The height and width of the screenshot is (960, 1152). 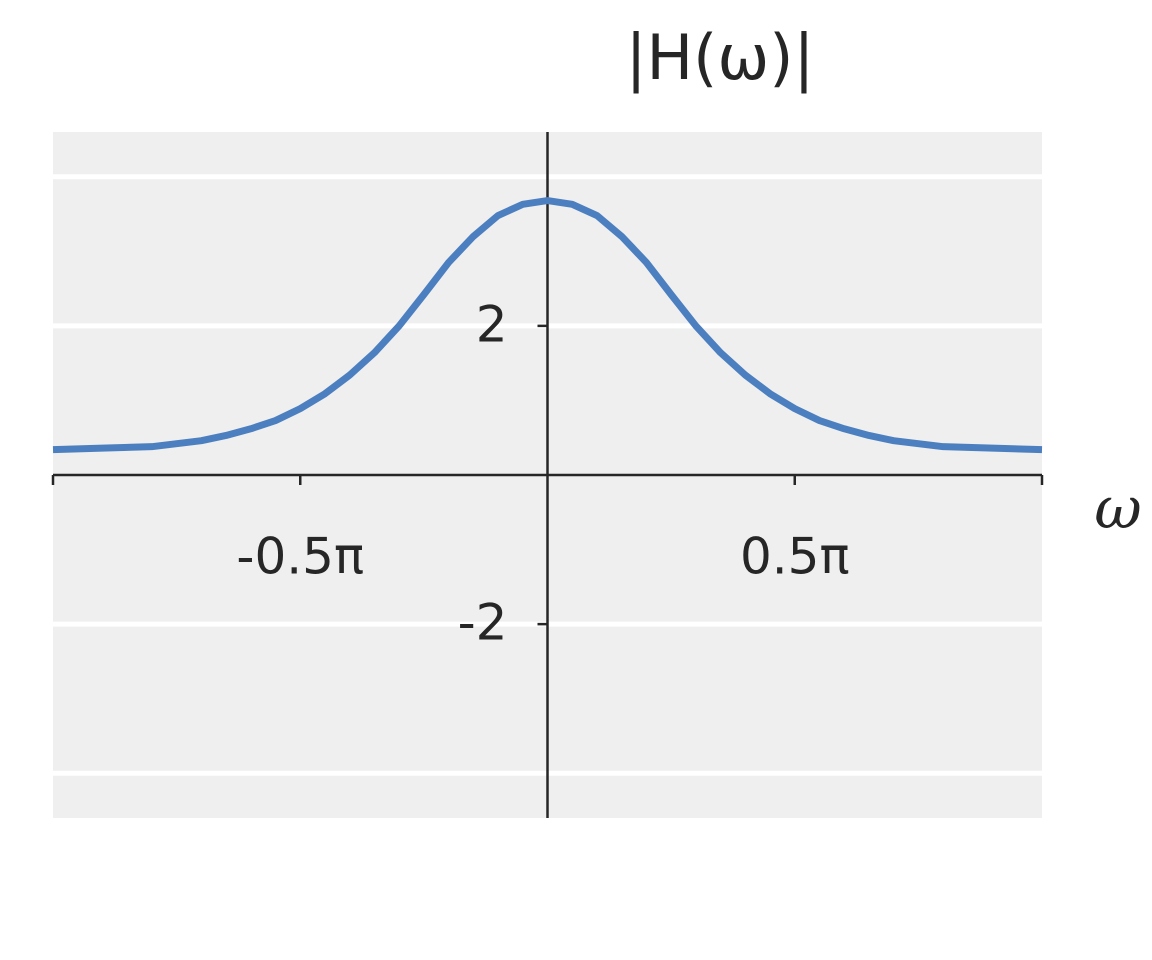 I want to click on chart-title: |H(ω)|, so click(x=720, y=58).